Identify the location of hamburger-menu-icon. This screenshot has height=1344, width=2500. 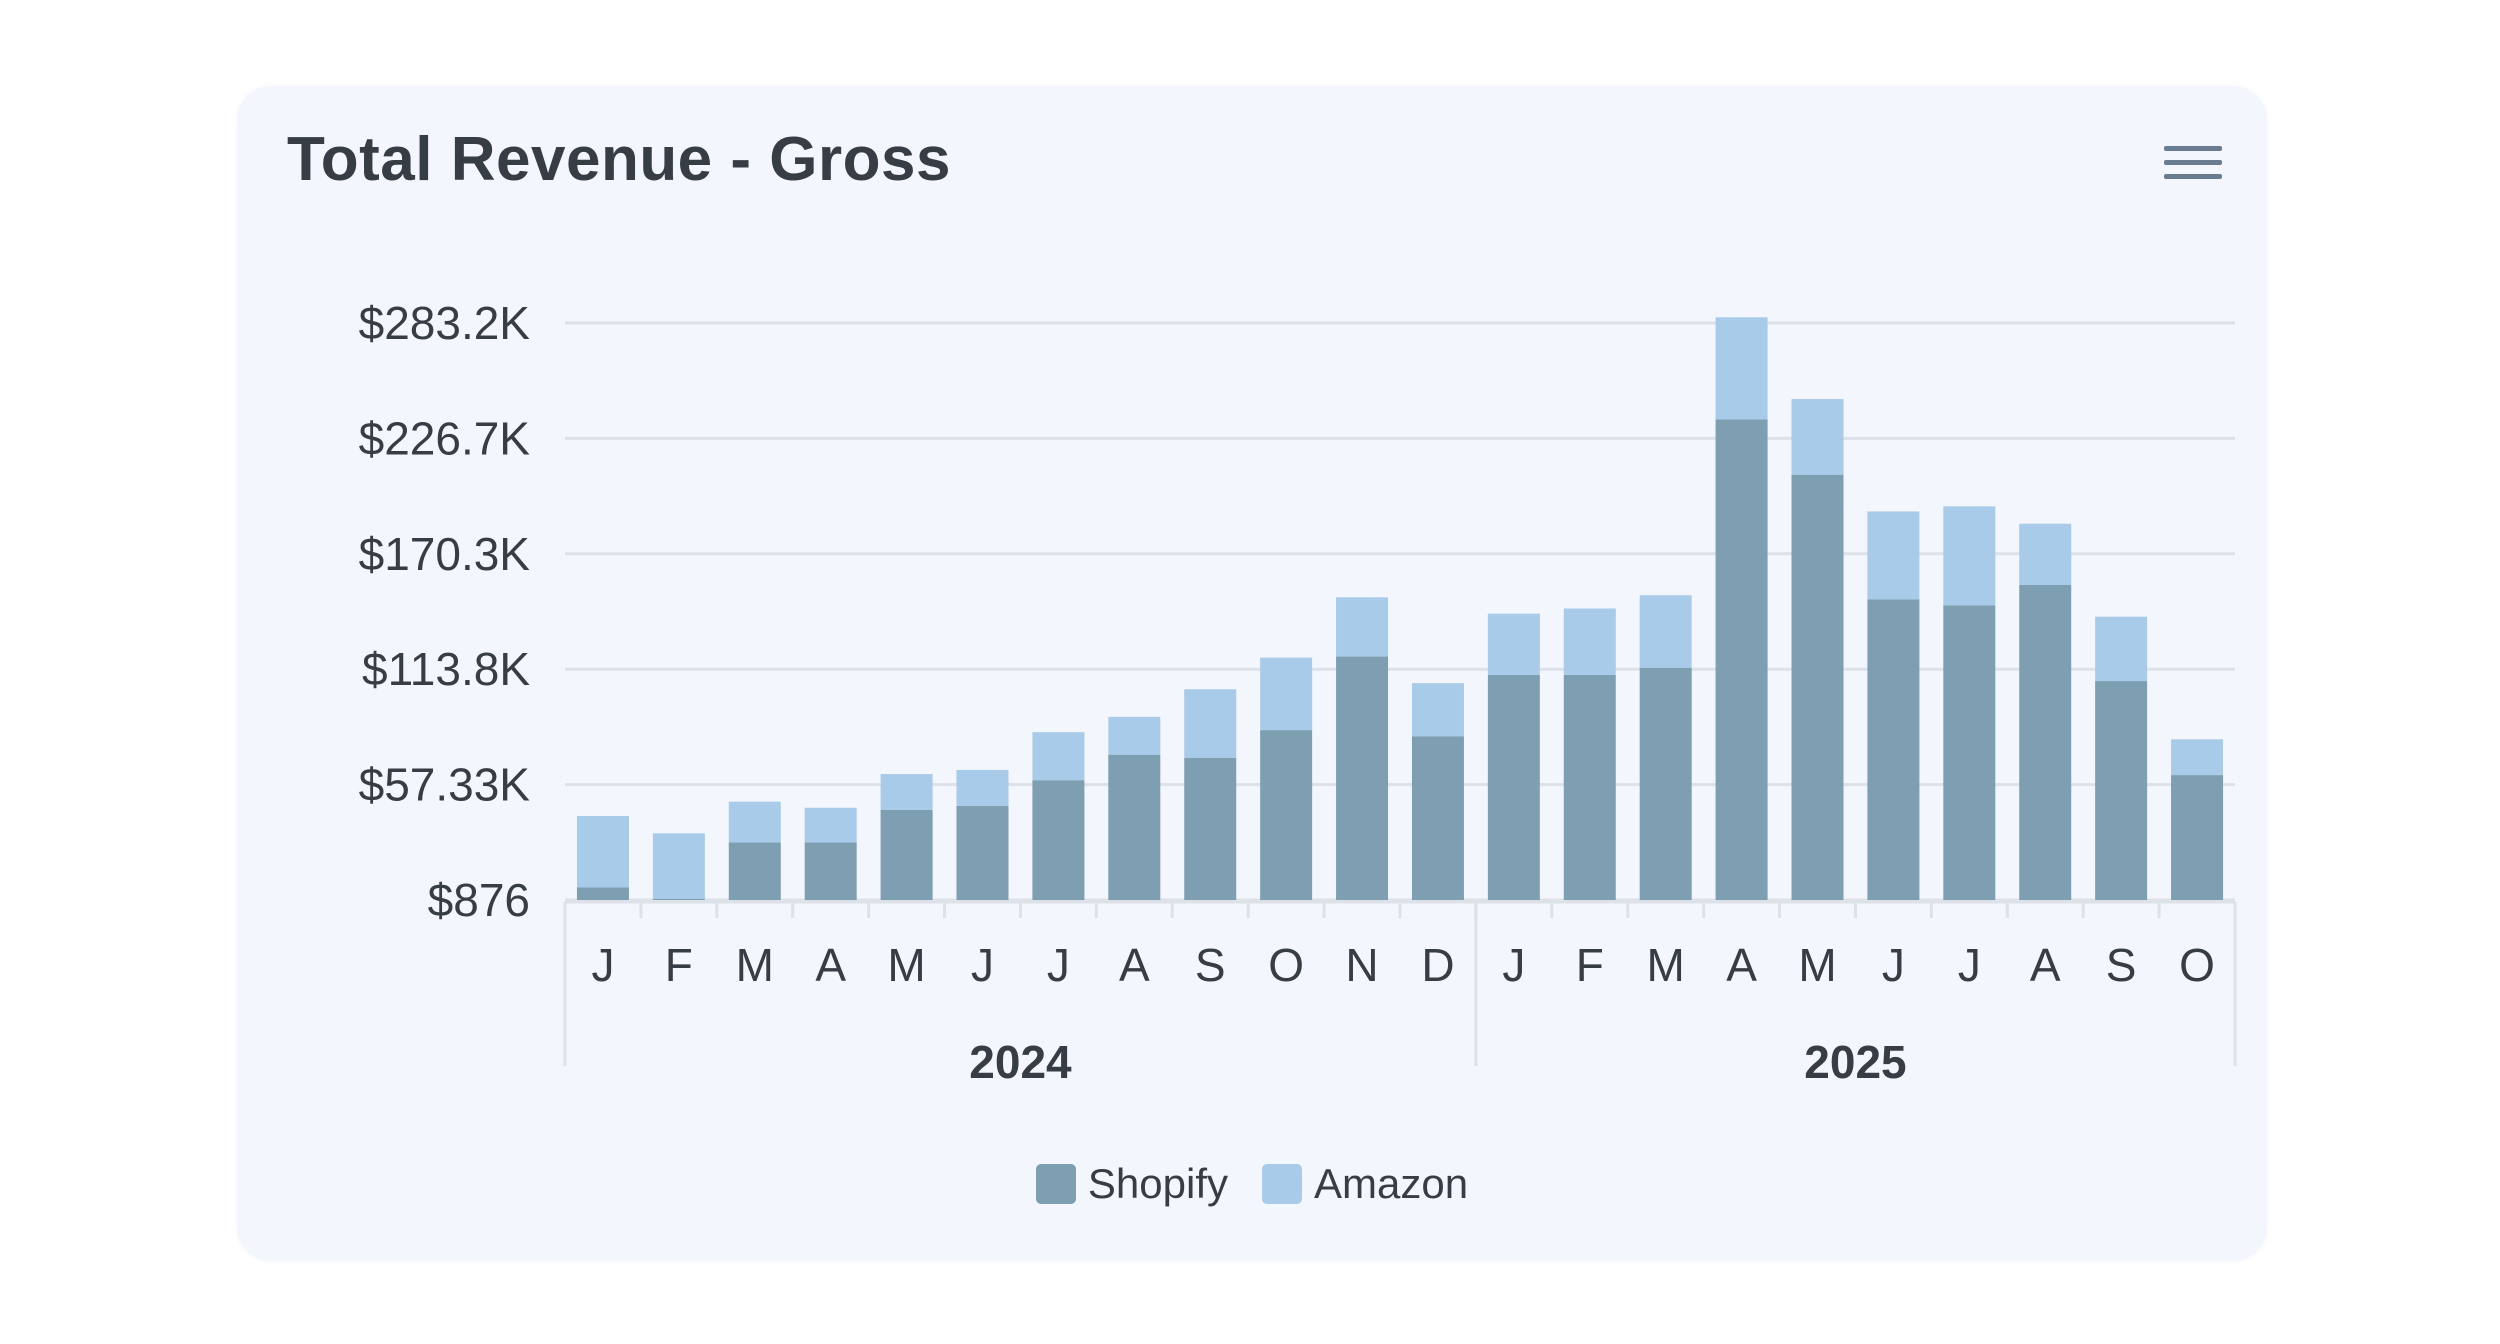
(2193, 164).